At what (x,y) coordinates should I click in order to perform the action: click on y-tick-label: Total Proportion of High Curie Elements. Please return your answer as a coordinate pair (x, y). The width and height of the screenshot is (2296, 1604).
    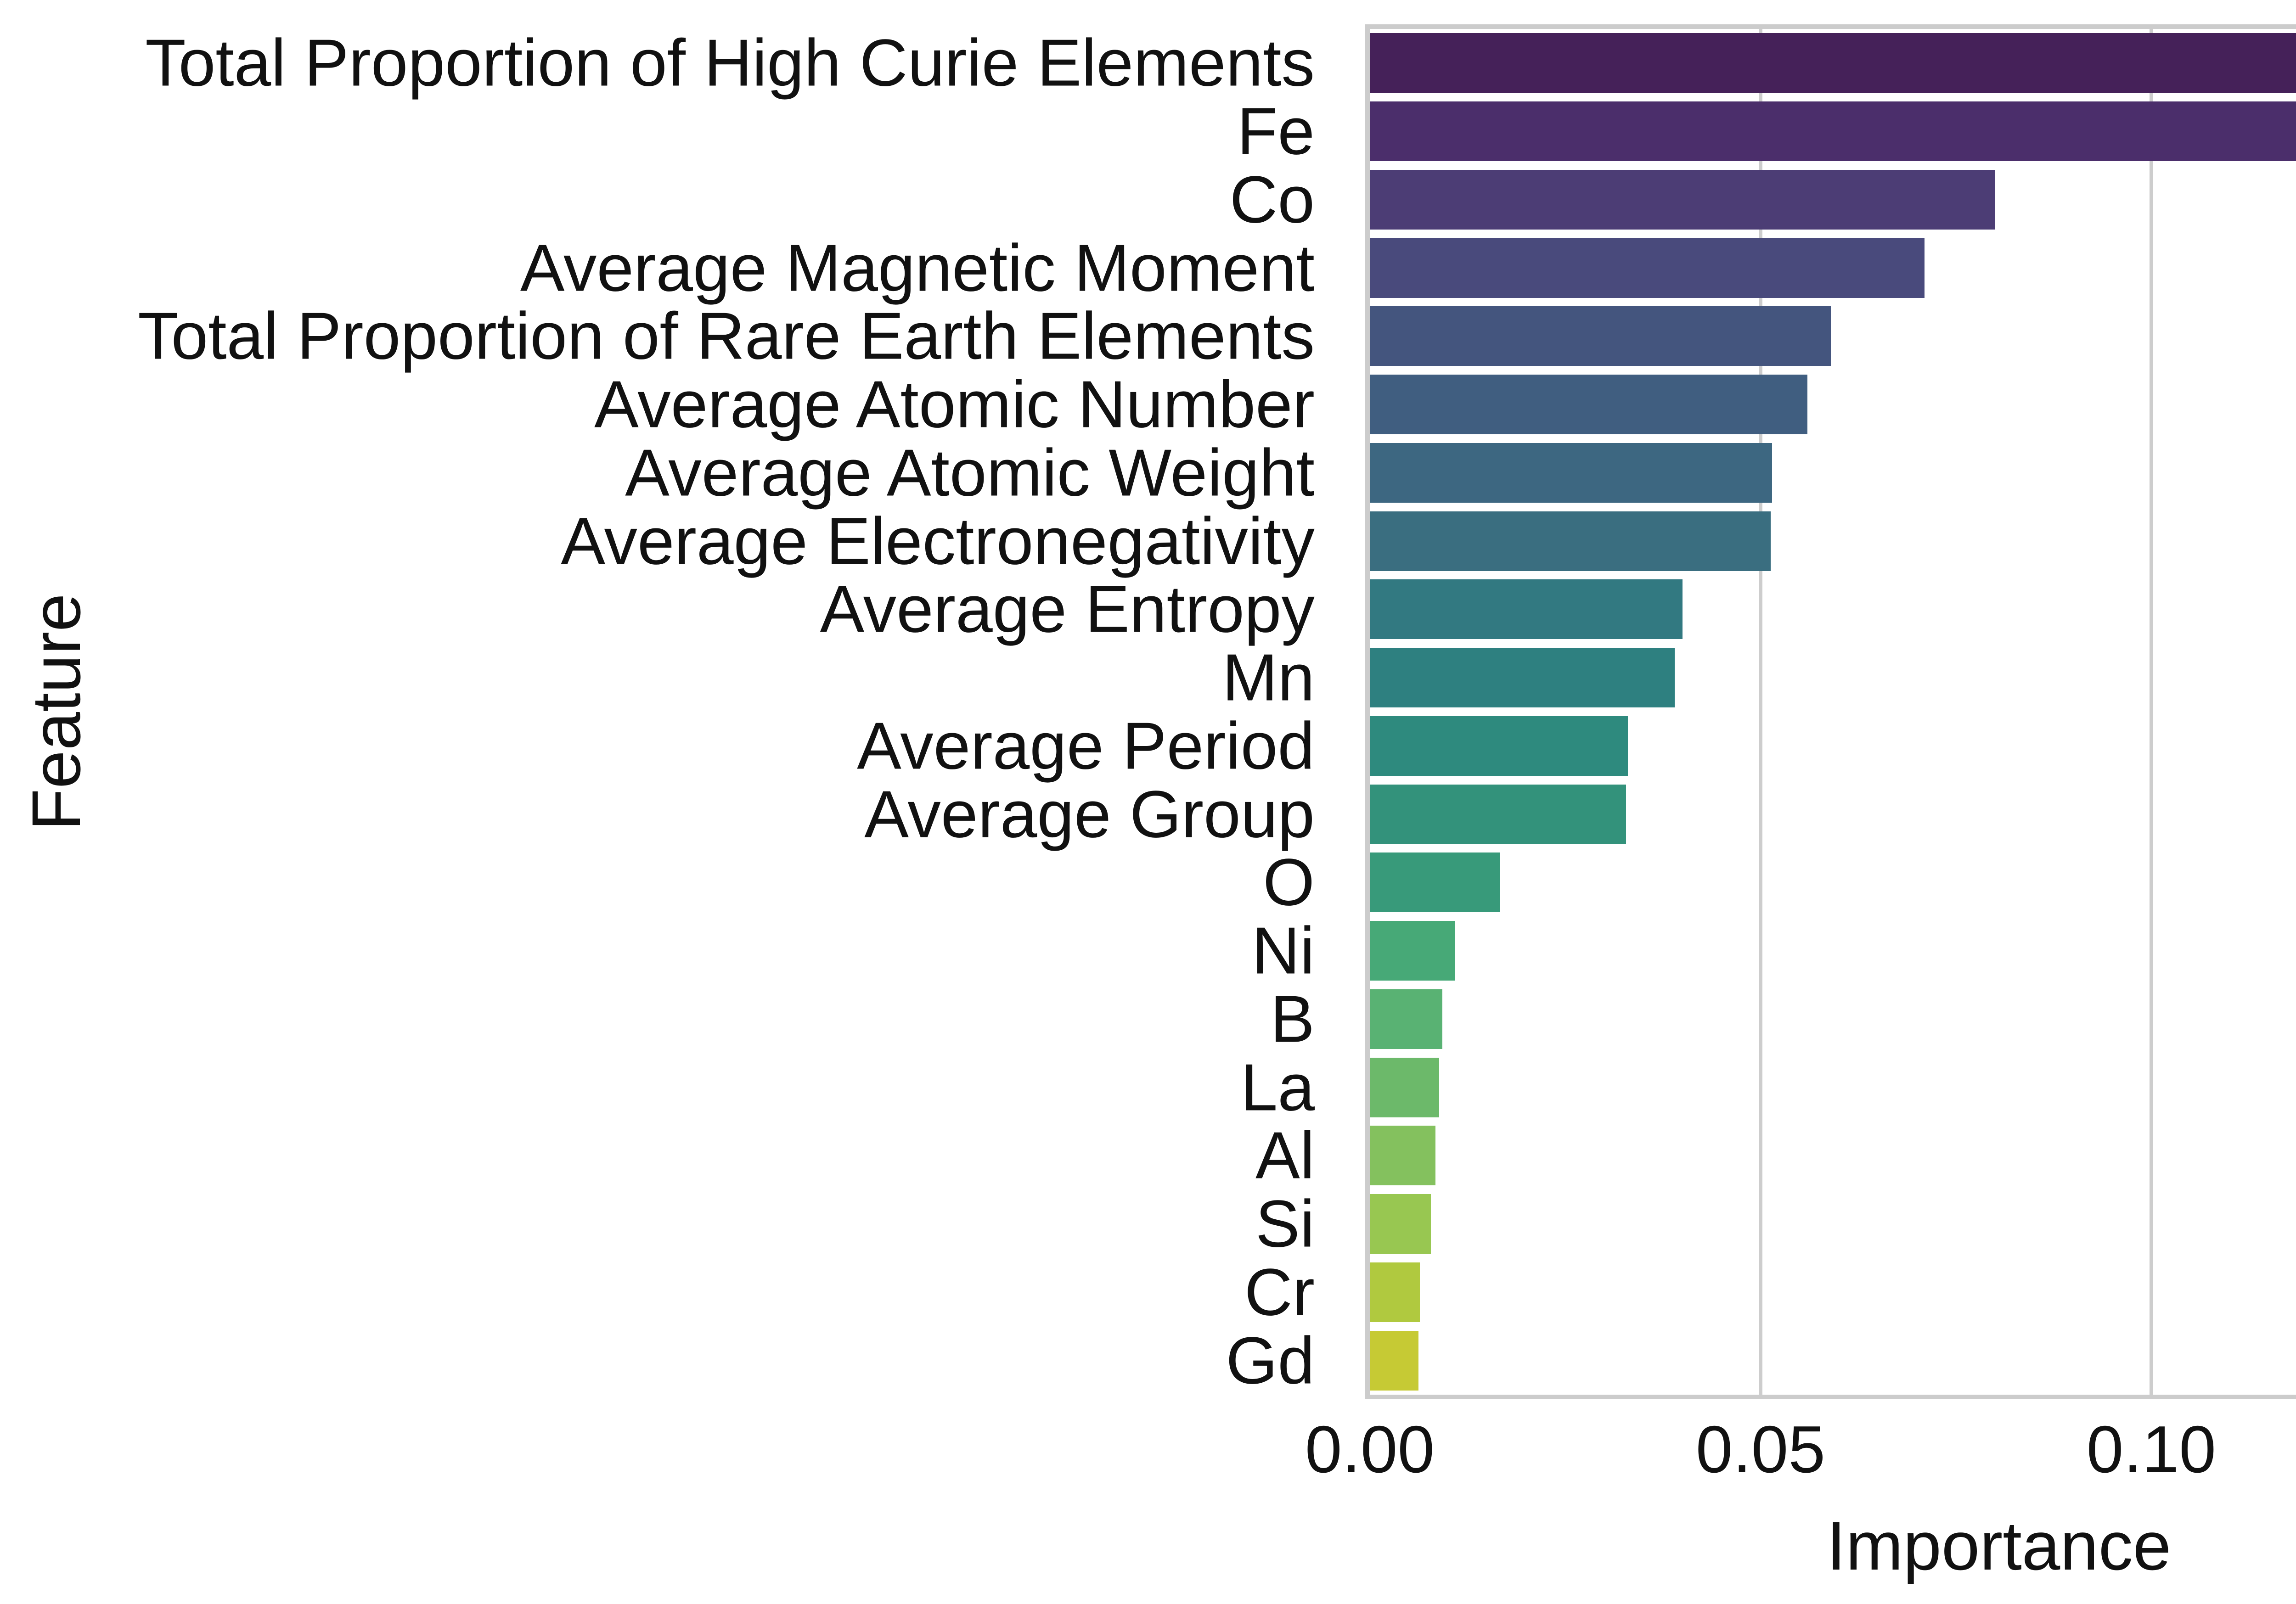
    Looking at the image, I should click on (730, 62).